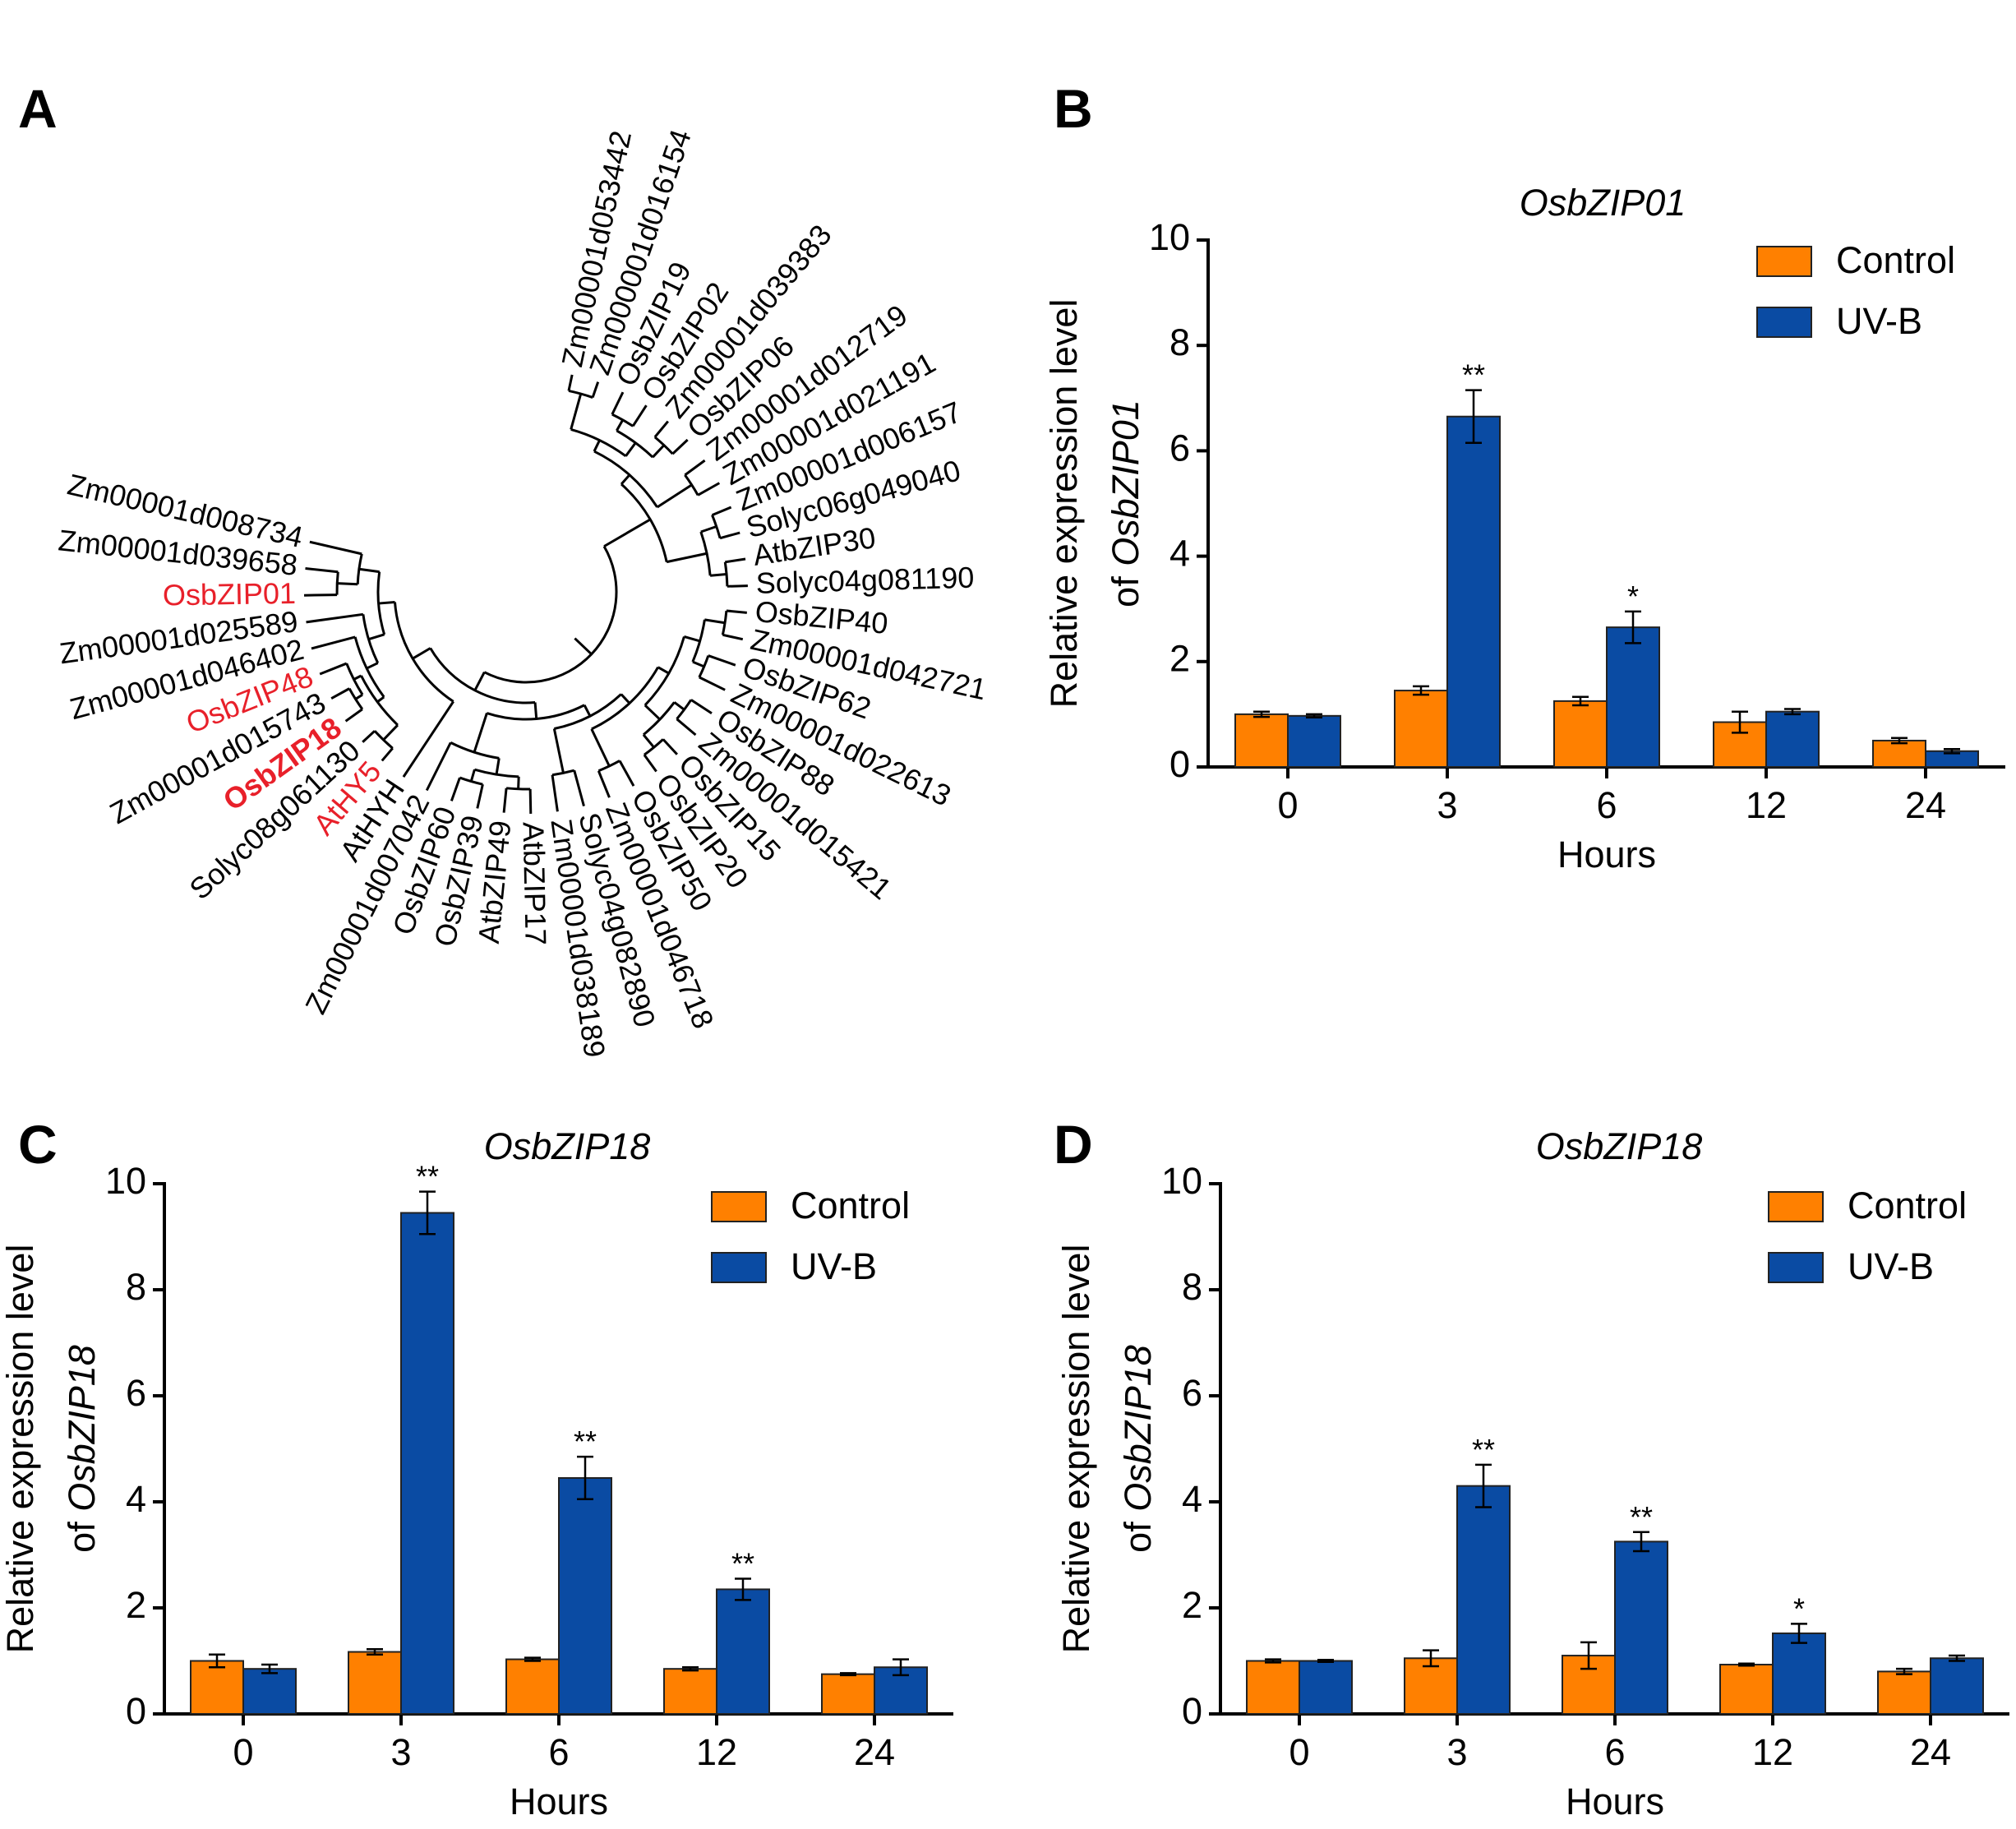  What do you see at coordinates (38, 1144) in the screenshot?
I see `panel-letter-c: C` at bounding box center [38, 1144].